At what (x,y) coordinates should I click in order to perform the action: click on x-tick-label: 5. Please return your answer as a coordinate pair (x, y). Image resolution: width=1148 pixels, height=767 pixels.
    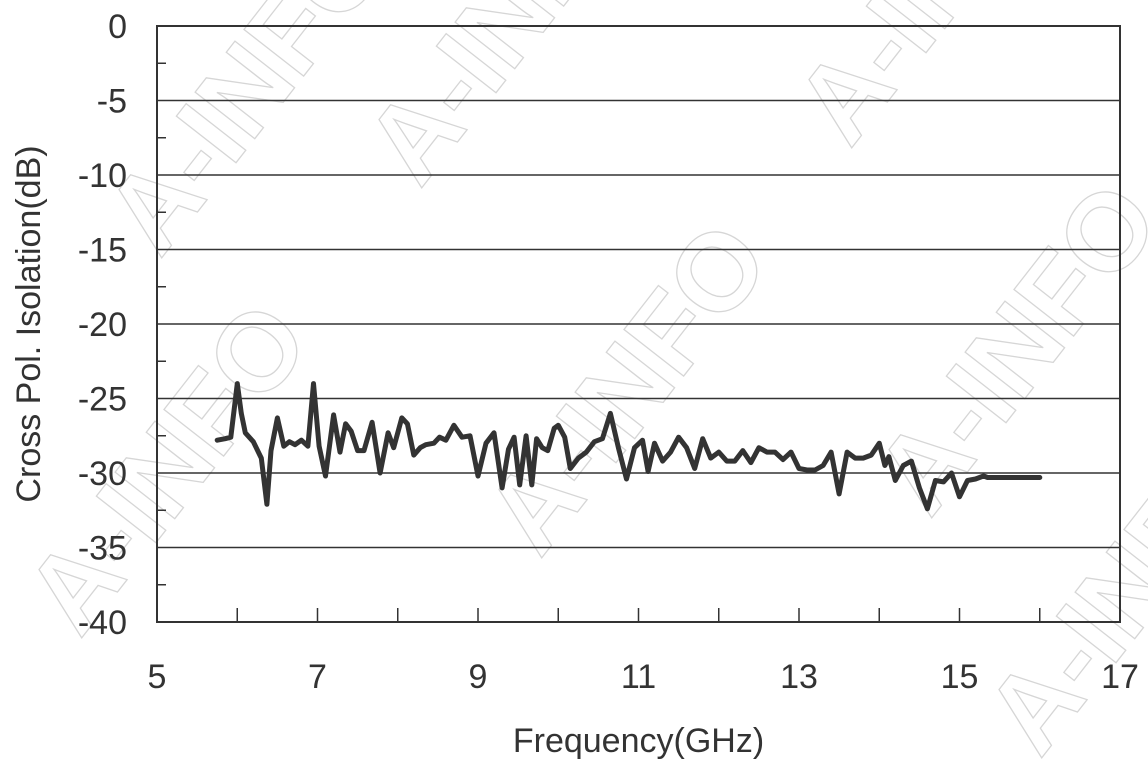
    Looking at the image, I should click on (157, 677).